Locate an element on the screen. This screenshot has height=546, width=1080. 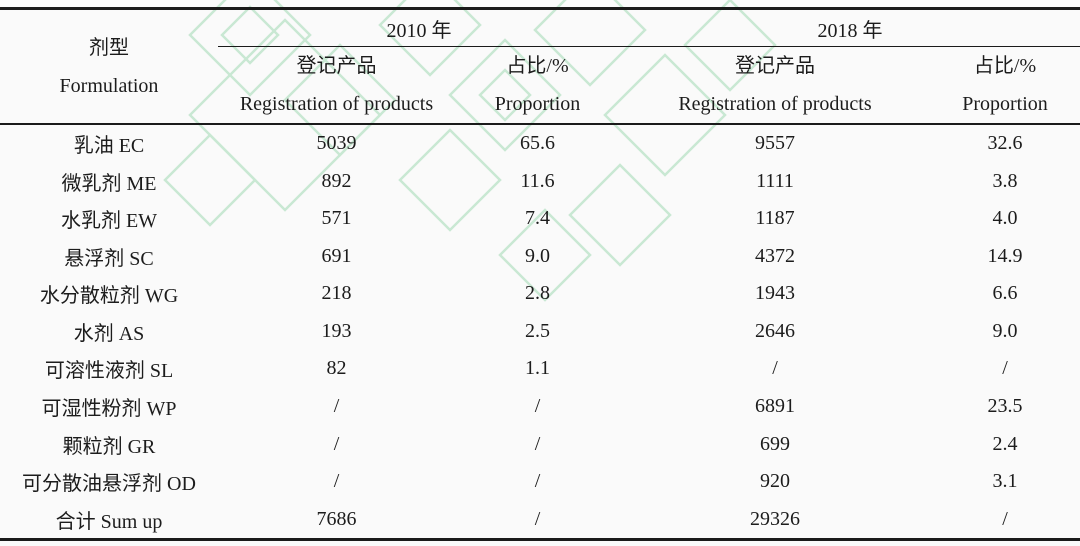
cell-prop-2010: 65.6 is located at coordinates (537, 143).